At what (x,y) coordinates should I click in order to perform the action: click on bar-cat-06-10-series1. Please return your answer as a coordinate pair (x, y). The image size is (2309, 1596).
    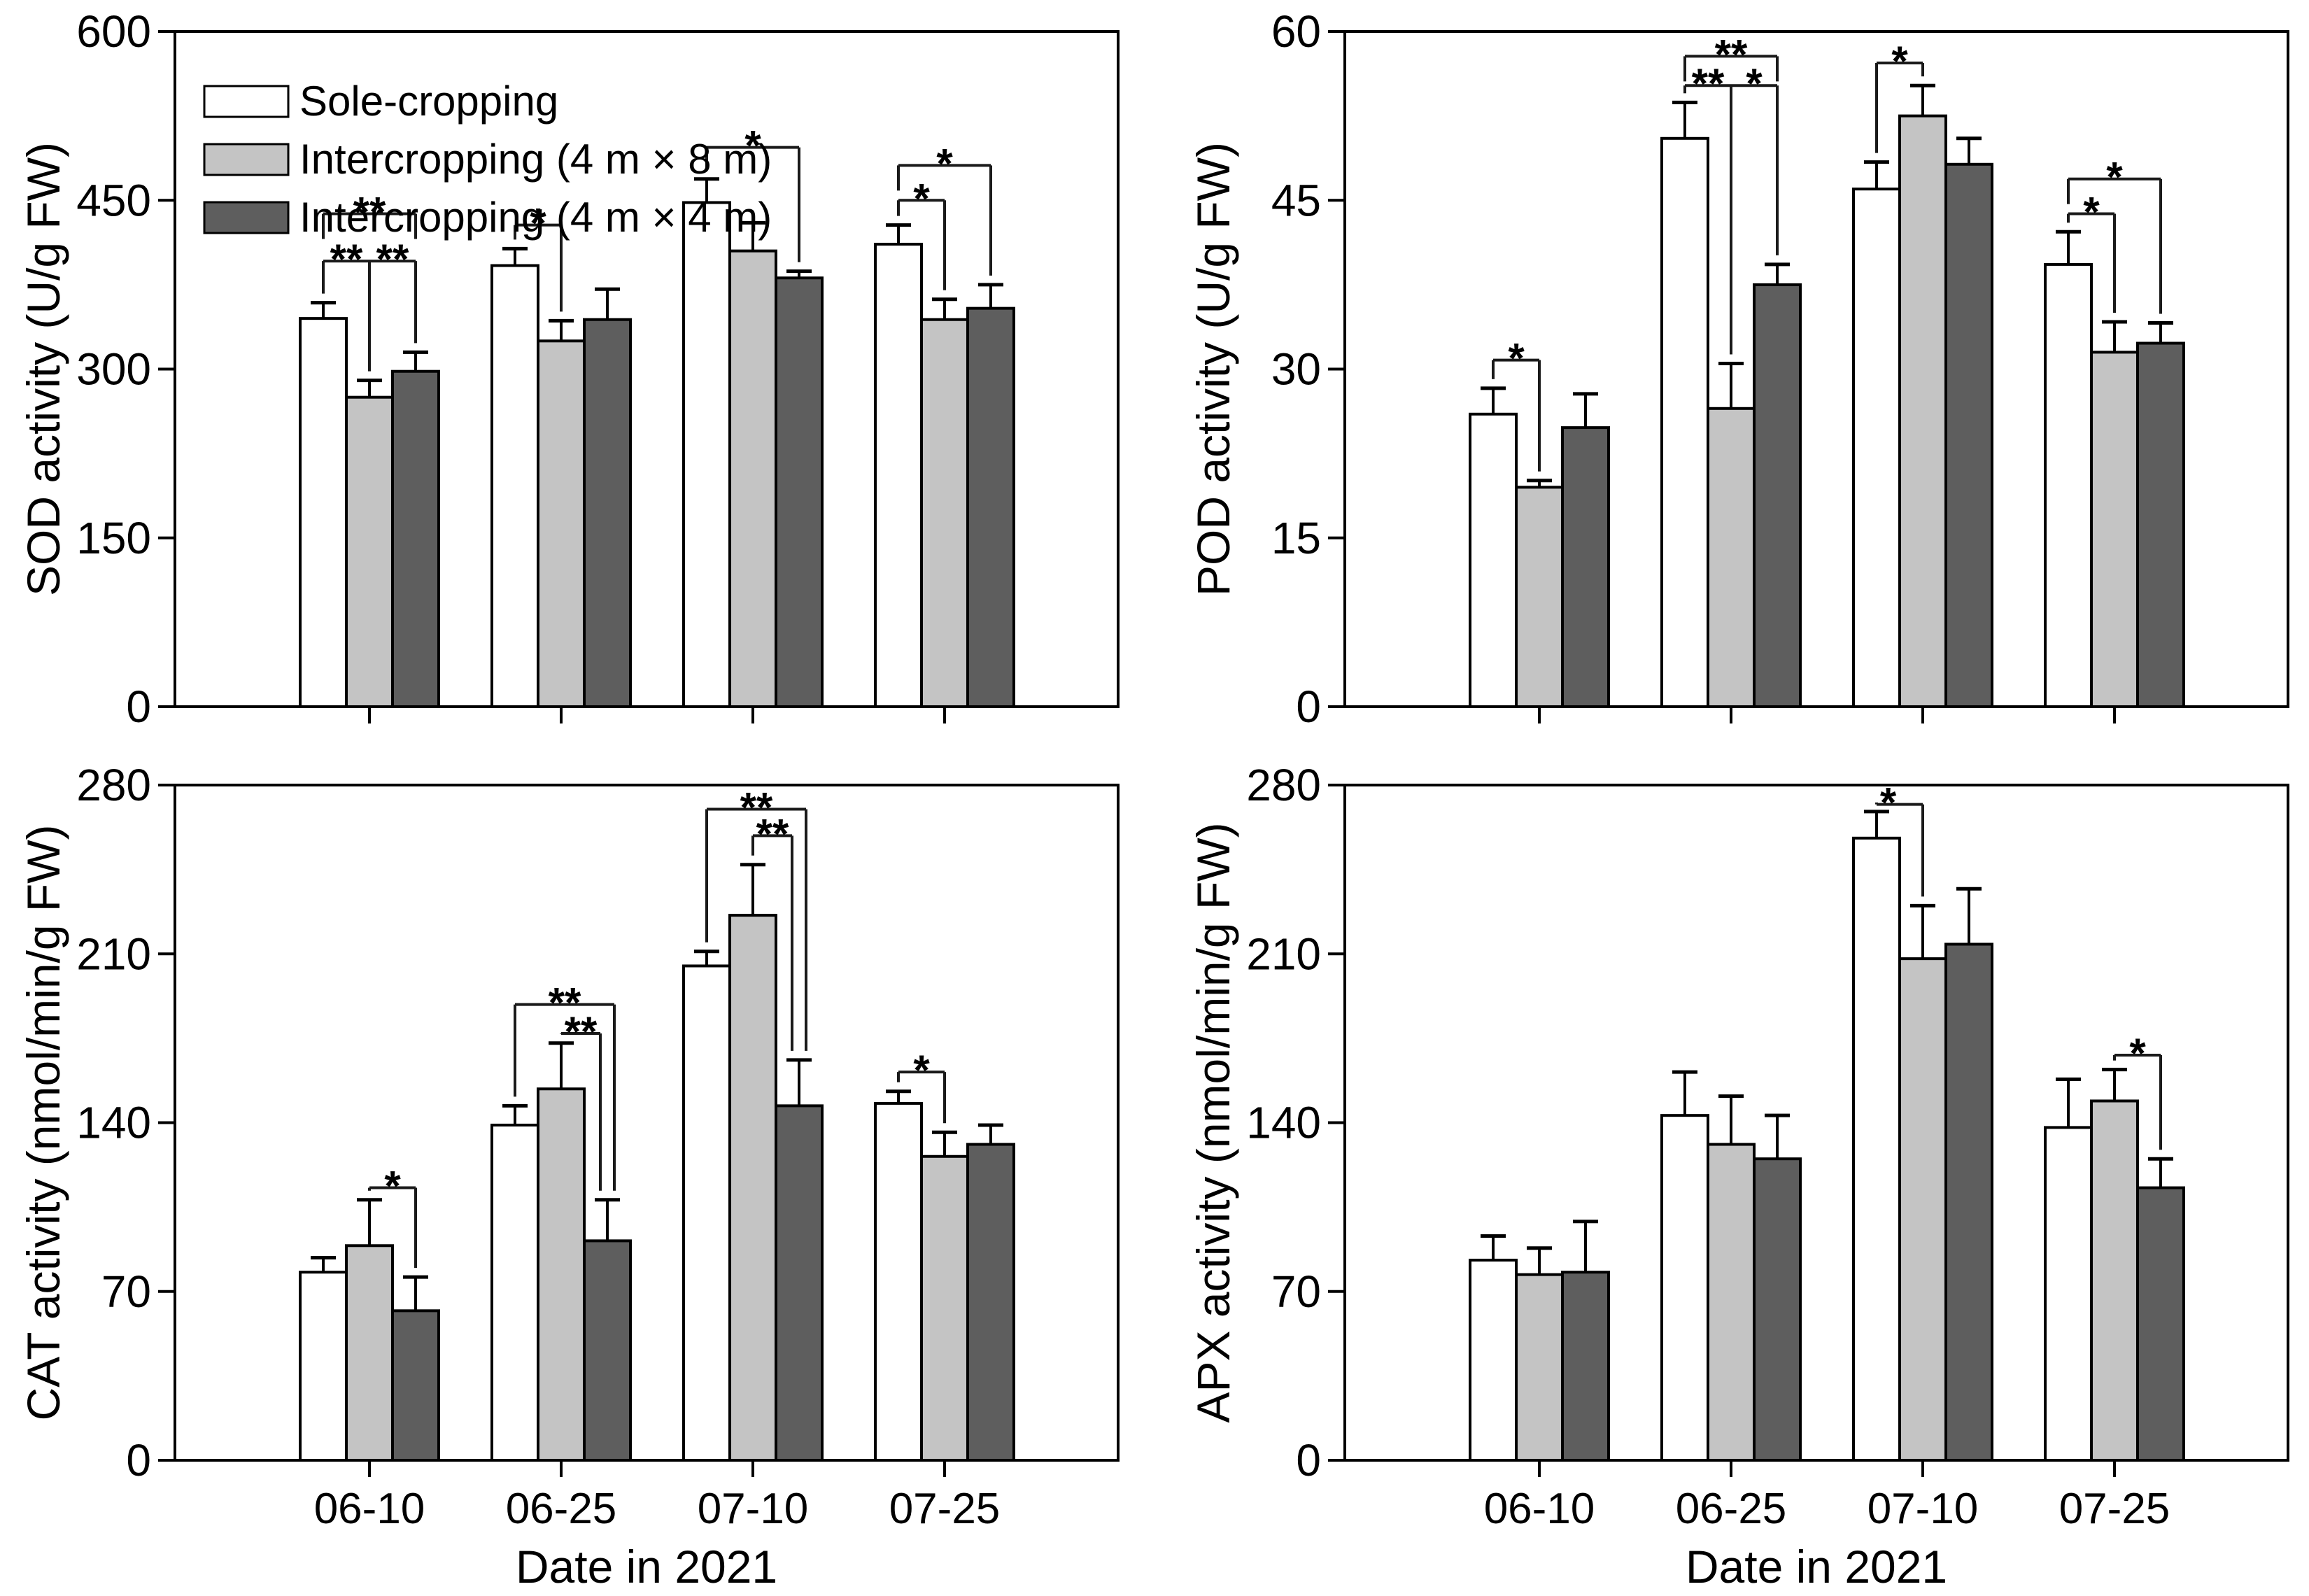
    Looking at the image, I should click on (324, 1366).